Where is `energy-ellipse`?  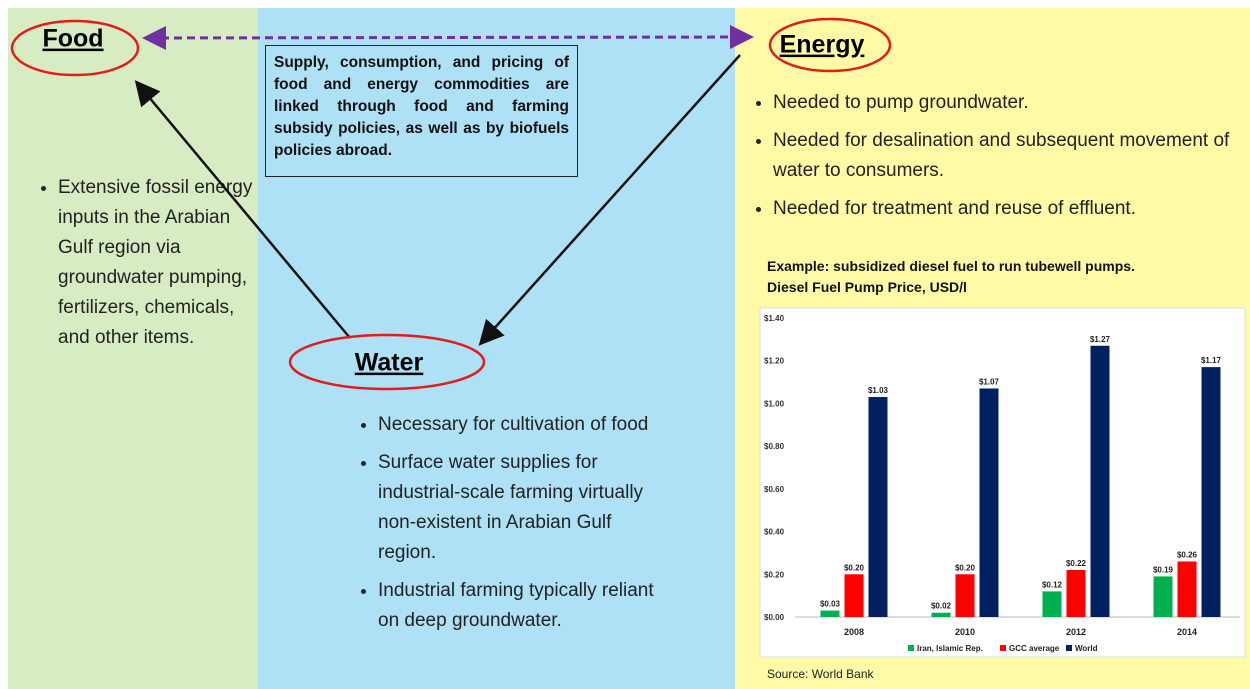
energy-ellipse is located at coordinates (830, 45).